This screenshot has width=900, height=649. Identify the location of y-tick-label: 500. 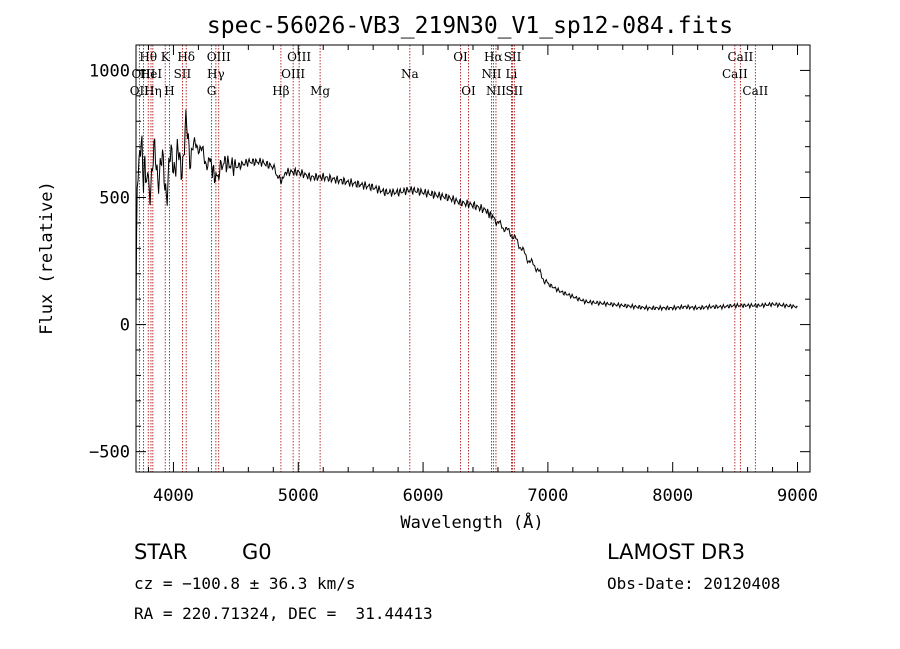
(114, 199).